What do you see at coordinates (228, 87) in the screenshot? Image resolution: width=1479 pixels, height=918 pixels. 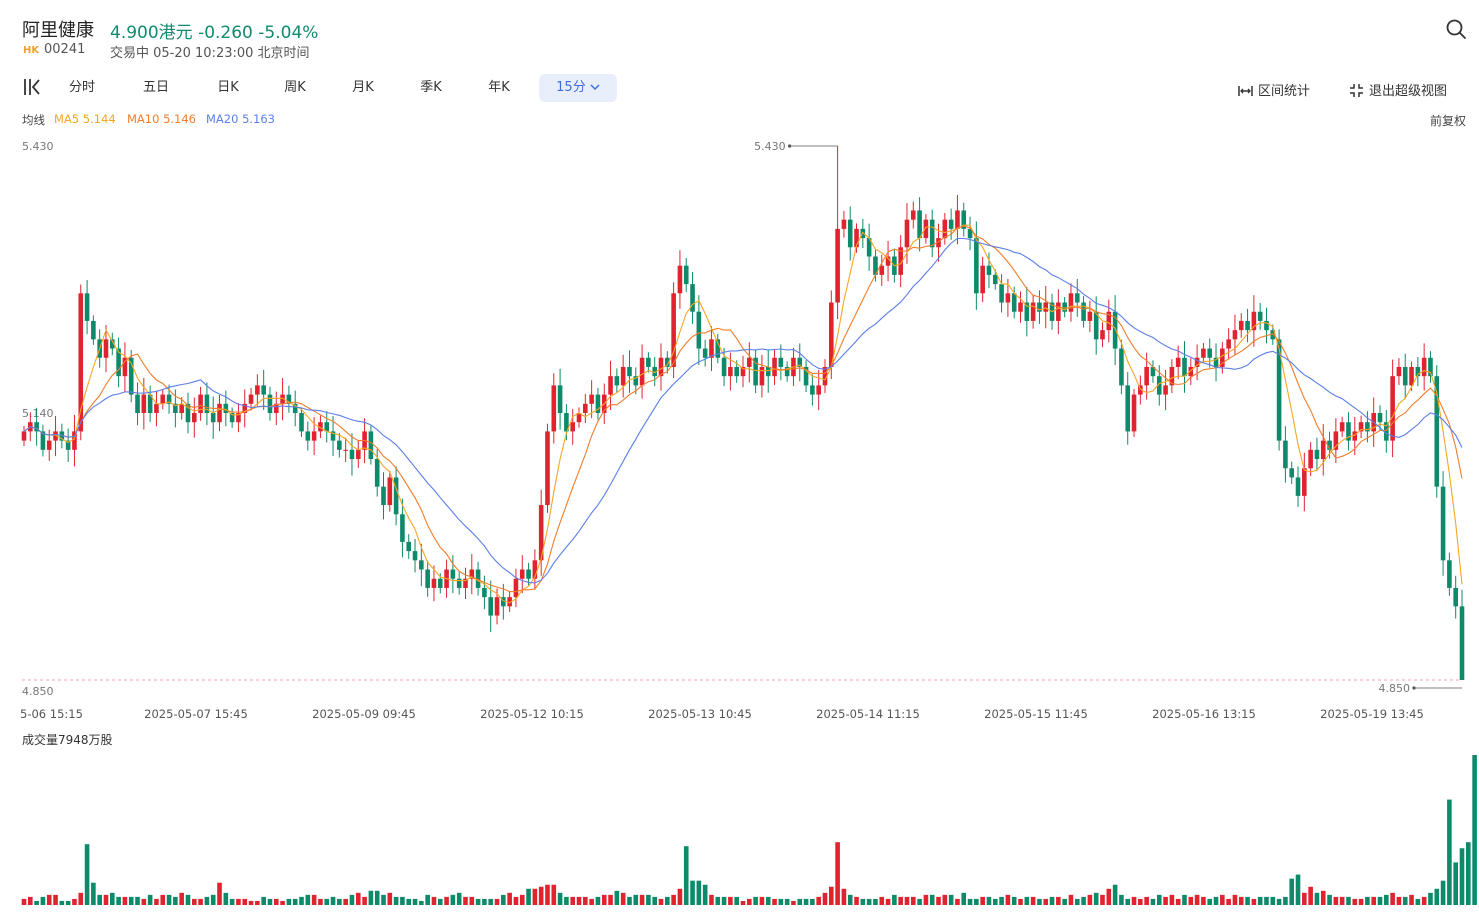 I see `tab-daily-k: 日K` at bounding box center [228, 87].